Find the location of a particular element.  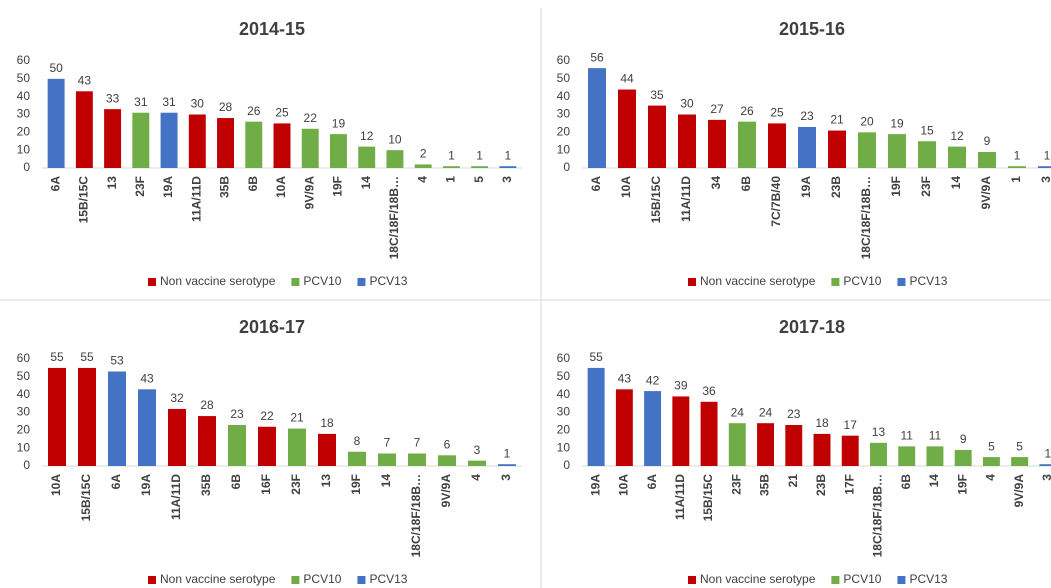

data-label: 1 is located at coordinates (507, 453).